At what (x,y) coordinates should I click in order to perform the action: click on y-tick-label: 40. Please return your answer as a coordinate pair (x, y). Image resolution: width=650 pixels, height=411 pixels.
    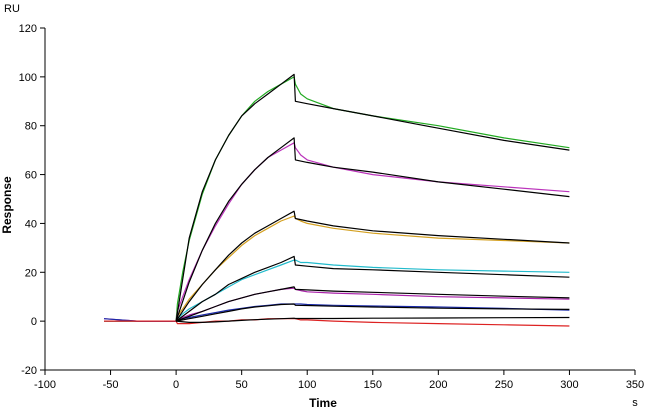
    Looking at the image, I should click on (31, 224).